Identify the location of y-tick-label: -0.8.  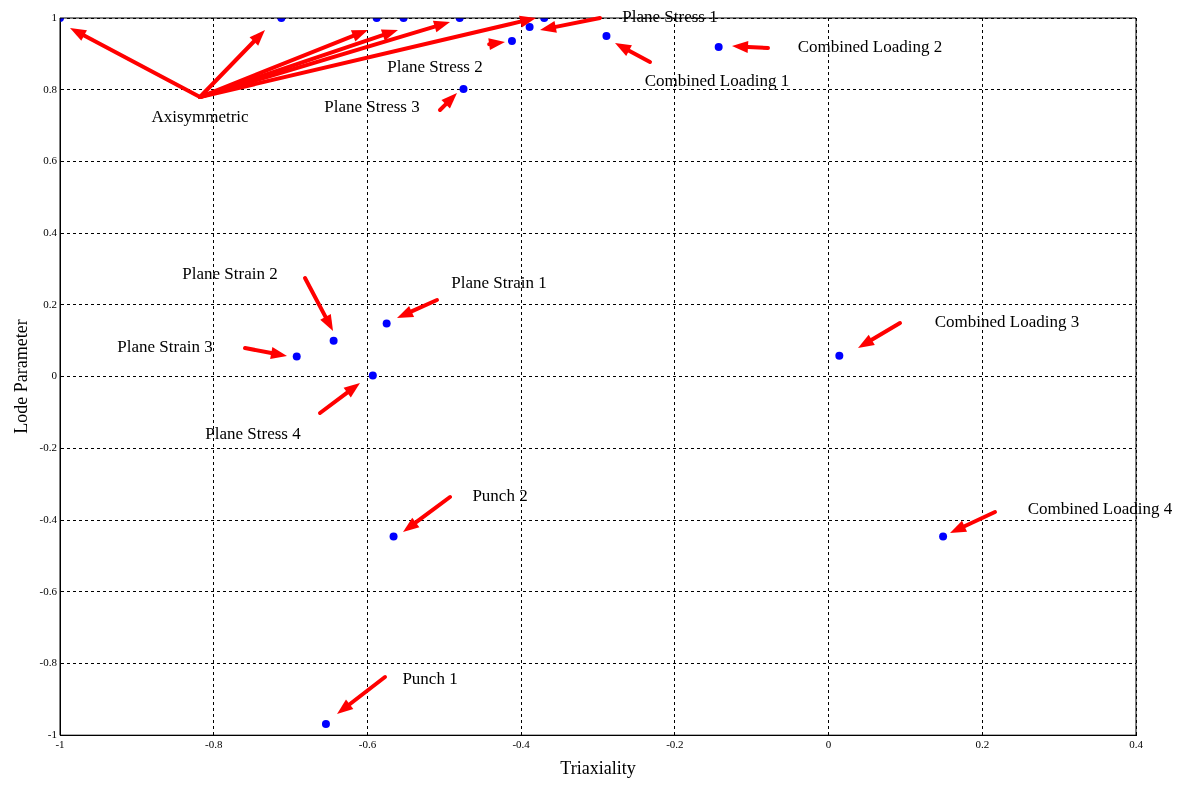
(48, 662).